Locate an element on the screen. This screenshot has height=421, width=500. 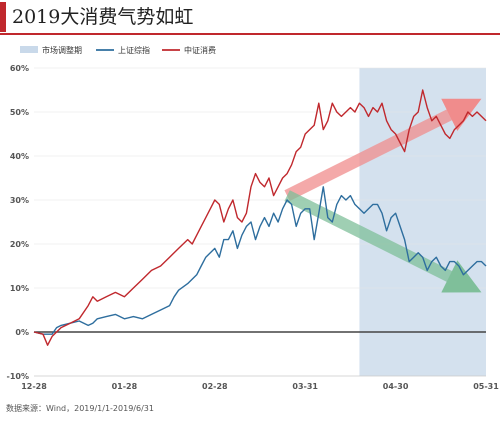
y-tick-label: -10% is located at coordinates (18, 376).